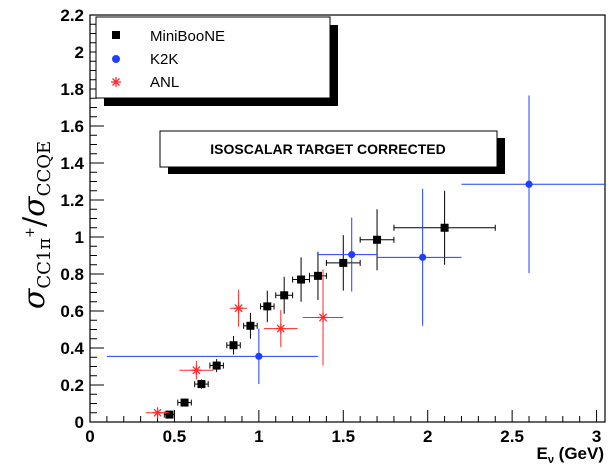 Image resolution: width=608 pixels, height=464 pixels. I want to click on annotation: ISOSCALAR TARGET CORRECTED, so click(332, 152).